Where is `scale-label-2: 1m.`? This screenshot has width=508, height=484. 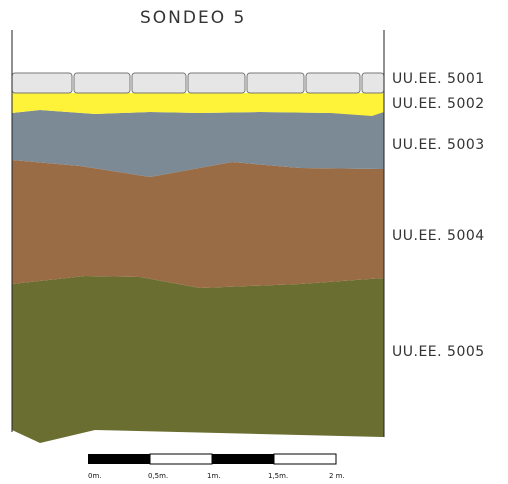 scale-label-2: 1m. is located at coordinates (214, 476).